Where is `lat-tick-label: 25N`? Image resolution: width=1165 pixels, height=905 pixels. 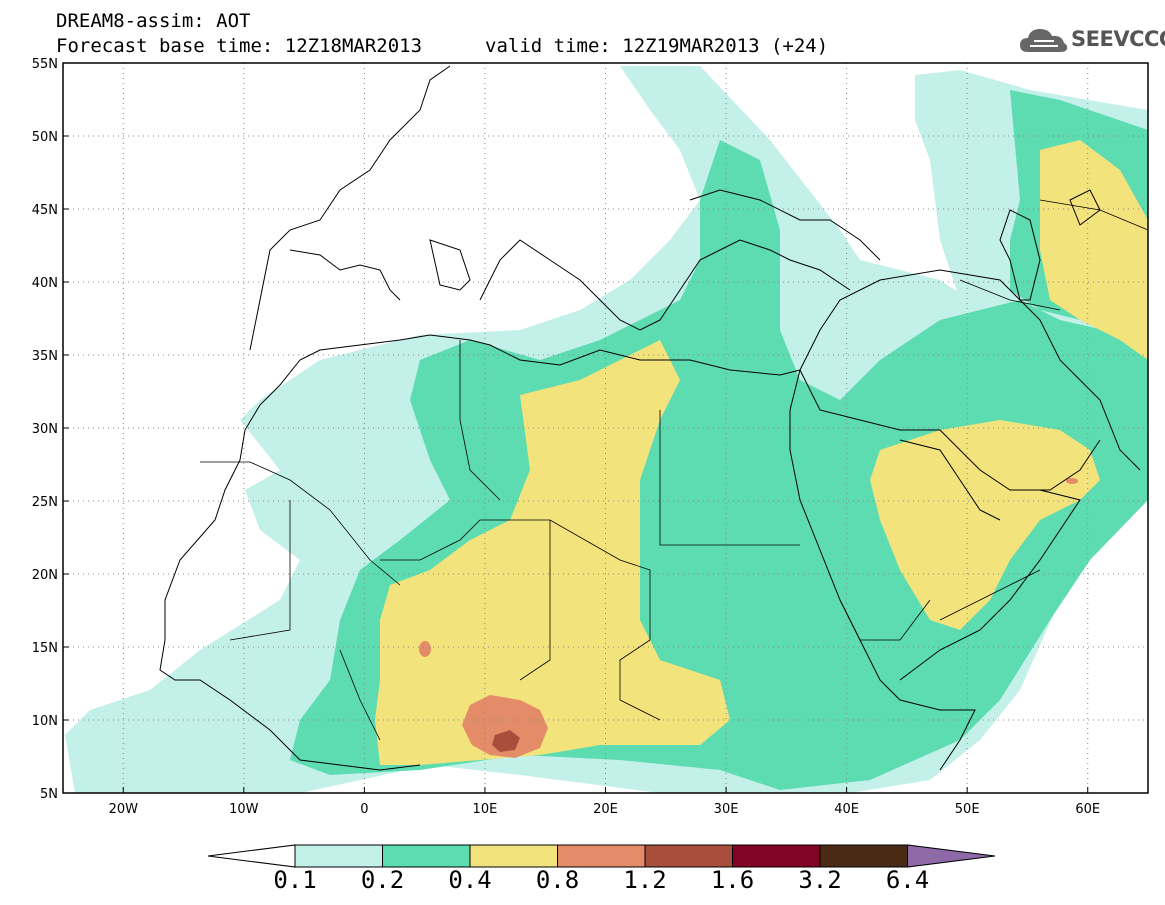 lat-tick-label: 25N is located at coordinates (45, 502).